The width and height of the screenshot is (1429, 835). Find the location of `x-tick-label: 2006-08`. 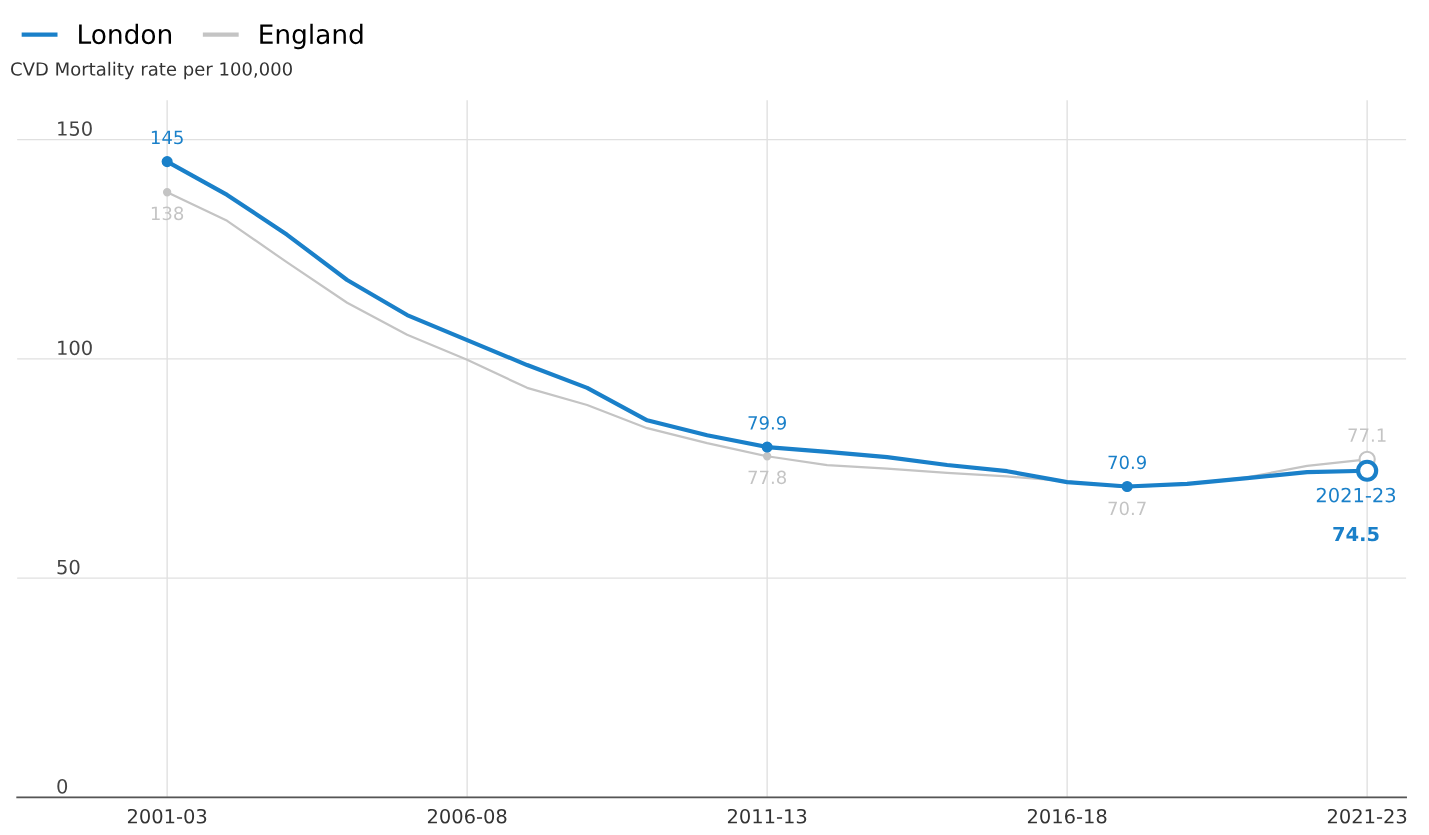

x-tick-label: 2006-08 is located at coordinates (467, 816).